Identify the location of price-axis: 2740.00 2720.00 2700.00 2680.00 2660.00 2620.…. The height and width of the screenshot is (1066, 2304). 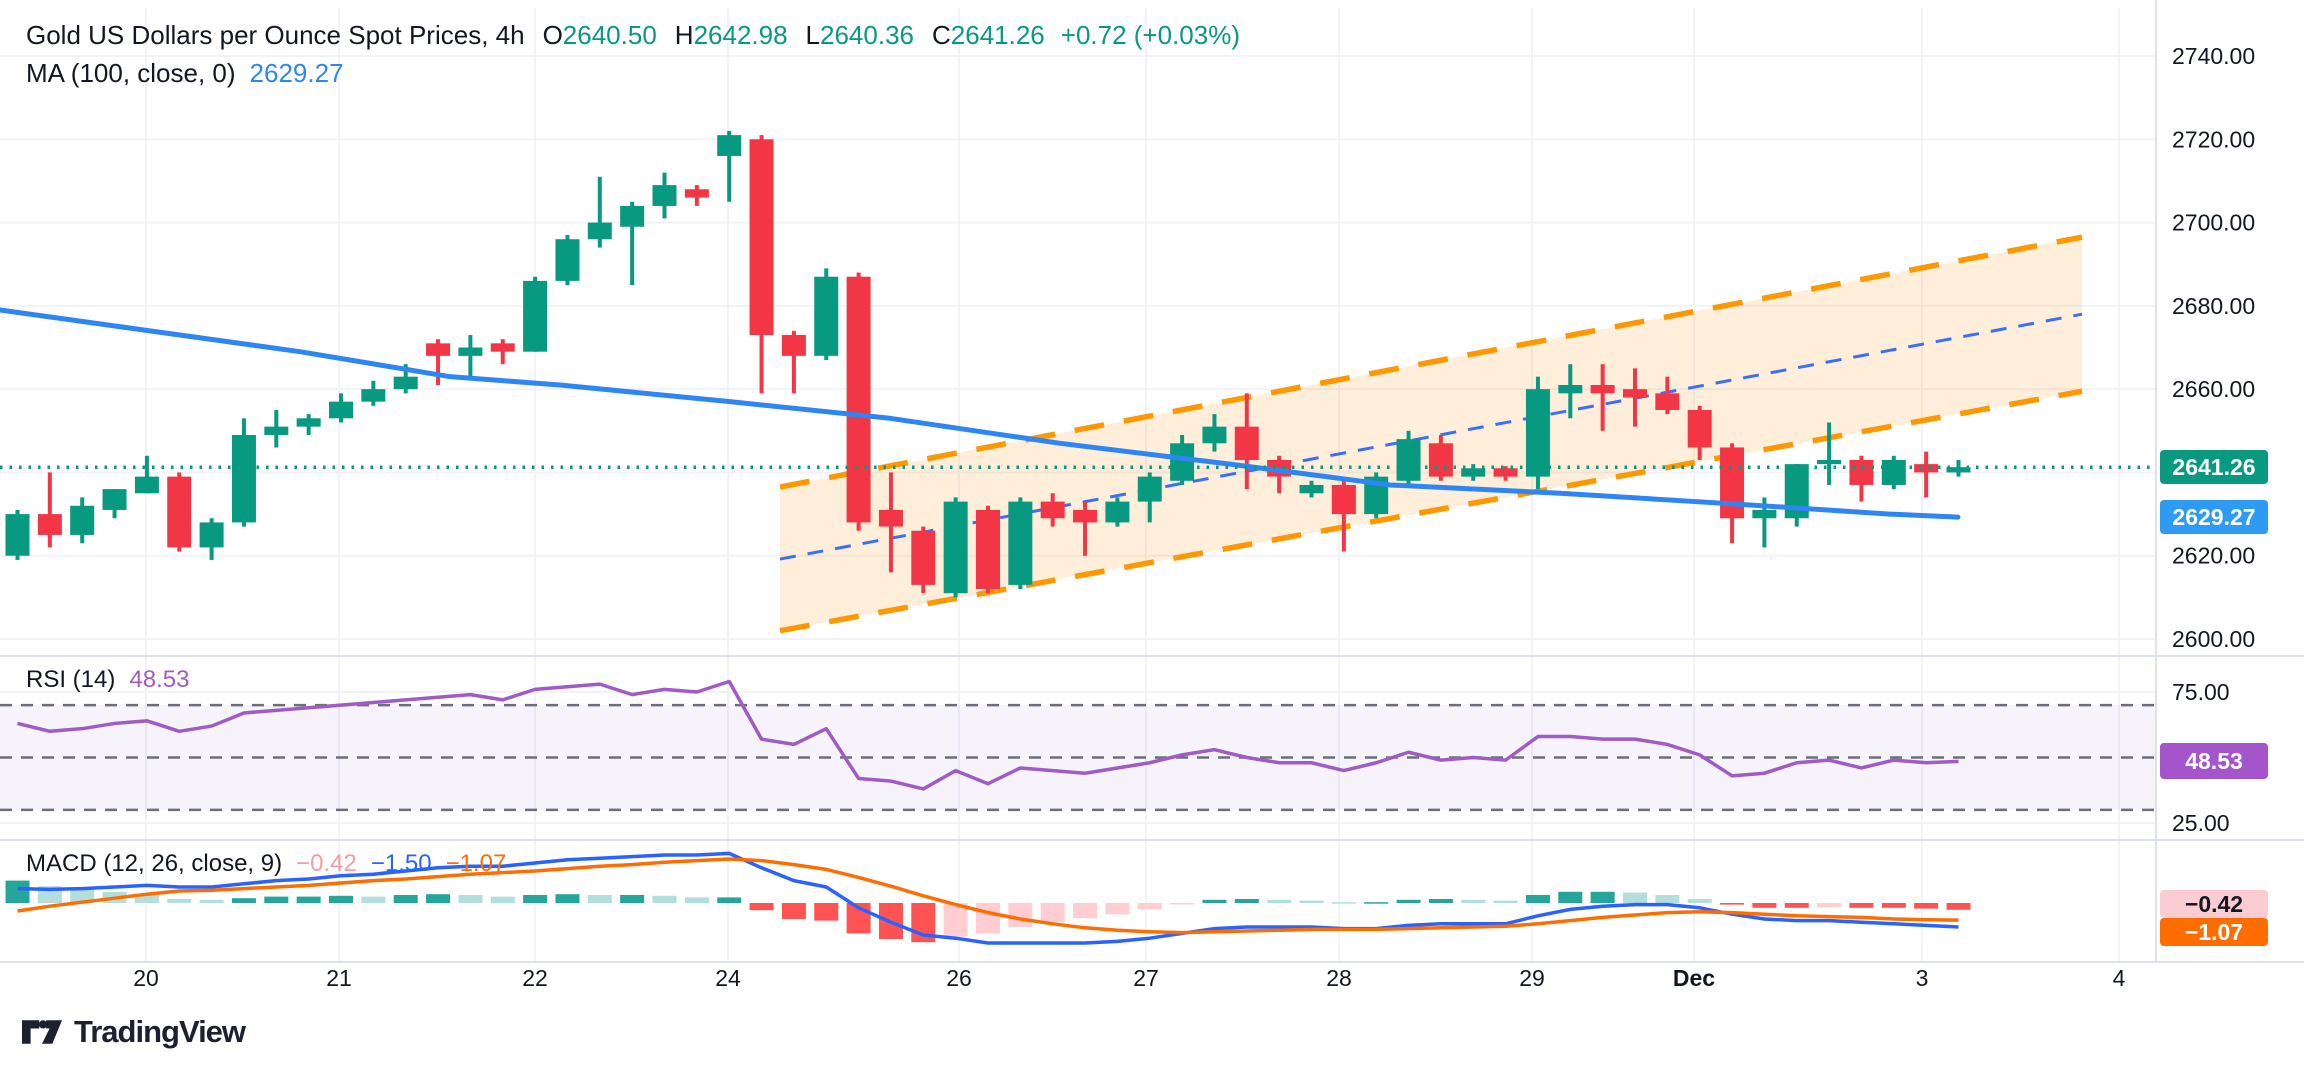
(2213, 439).